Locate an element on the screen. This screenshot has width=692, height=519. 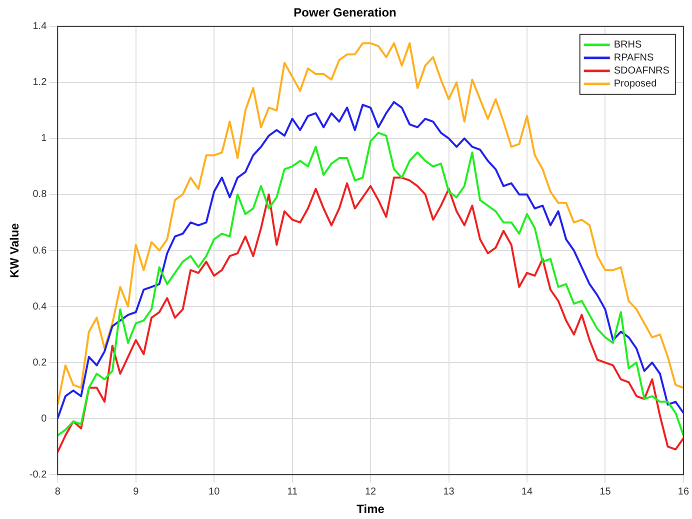
y-tick-label: 1 is located at coordinates (44, 138).